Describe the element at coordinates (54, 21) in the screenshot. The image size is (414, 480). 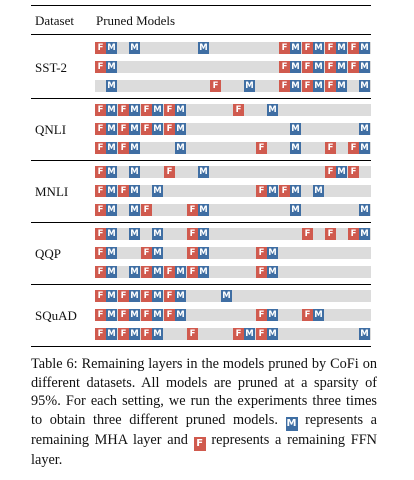
I see `header-dataset: Dataset` at that location.